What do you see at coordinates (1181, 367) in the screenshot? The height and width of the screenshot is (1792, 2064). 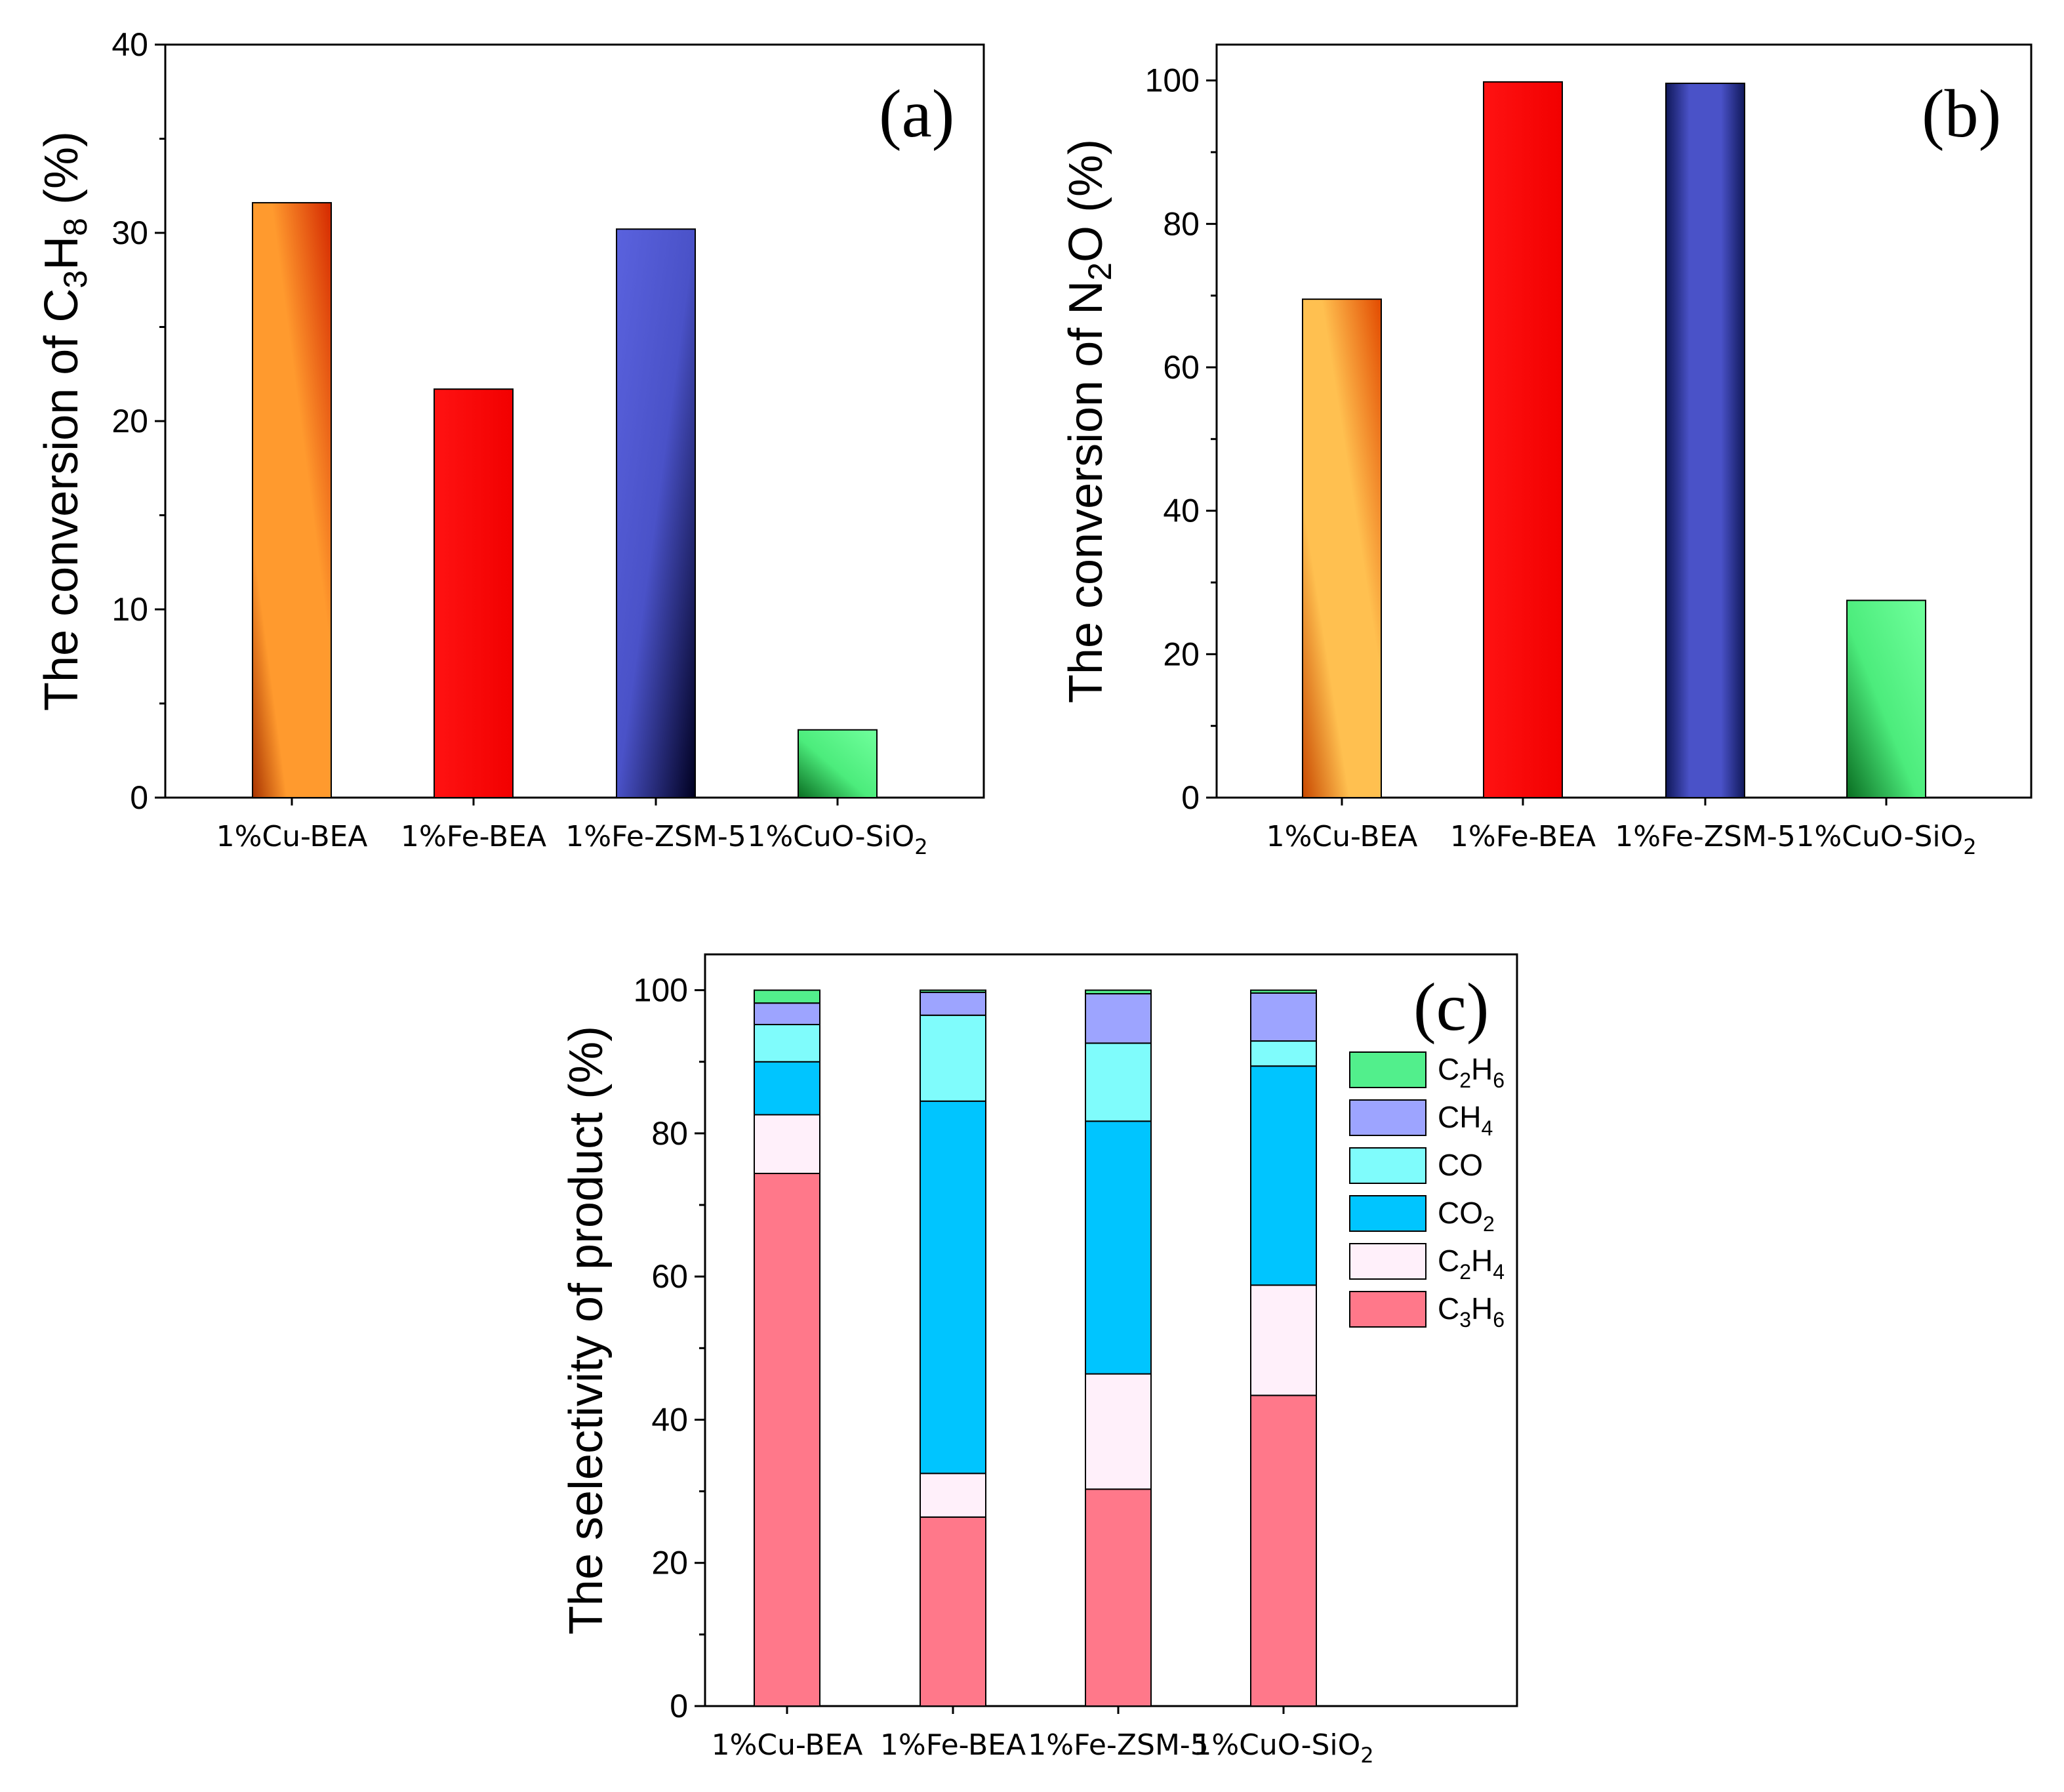 I see `y-tick-label-b-3: 60` at bounding box center [1181, 367].